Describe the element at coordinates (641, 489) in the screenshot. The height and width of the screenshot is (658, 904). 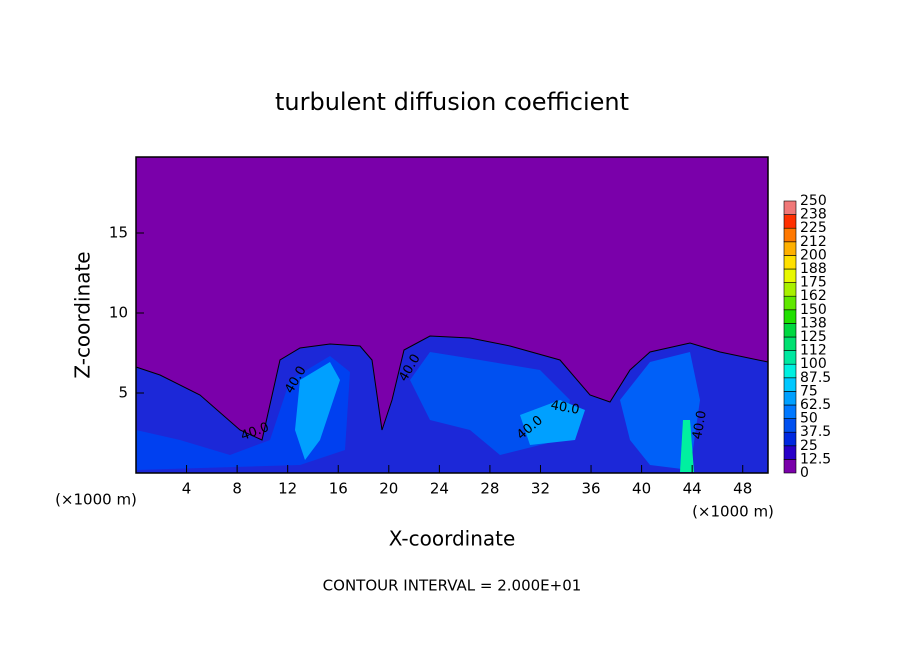
I see `x-tick-label: 40` at that location.